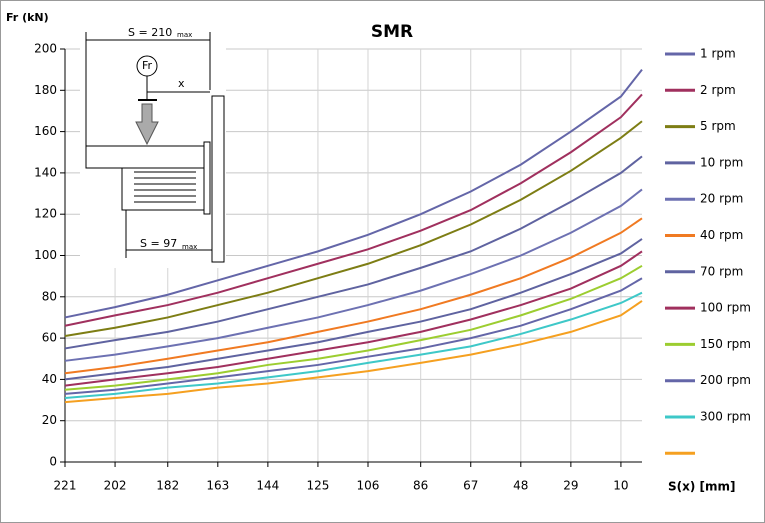 The height and width of the screenshot is (523, 765). I want to click on x-tick-label: 202, so click(115, 486).